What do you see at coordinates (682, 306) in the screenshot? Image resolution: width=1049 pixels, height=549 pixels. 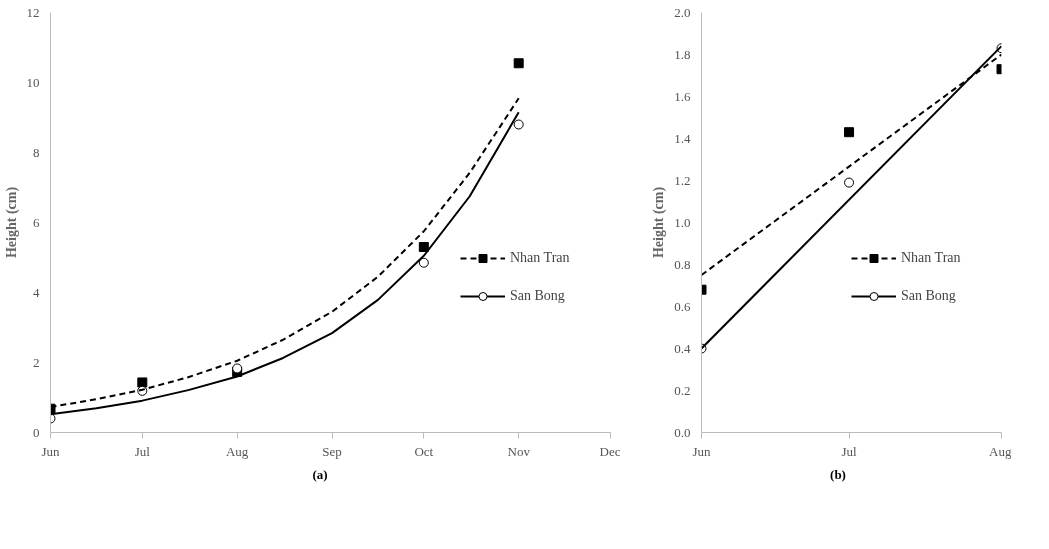 I see `y-tick-label: 0.6` at bounding box center [682, 306].